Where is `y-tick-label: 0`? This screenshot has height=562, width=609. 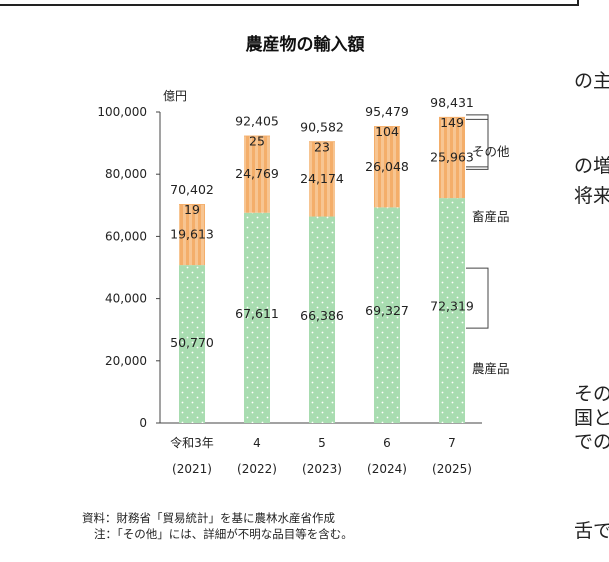
y-tick-label: 0 is located at coordinates (143, 423).